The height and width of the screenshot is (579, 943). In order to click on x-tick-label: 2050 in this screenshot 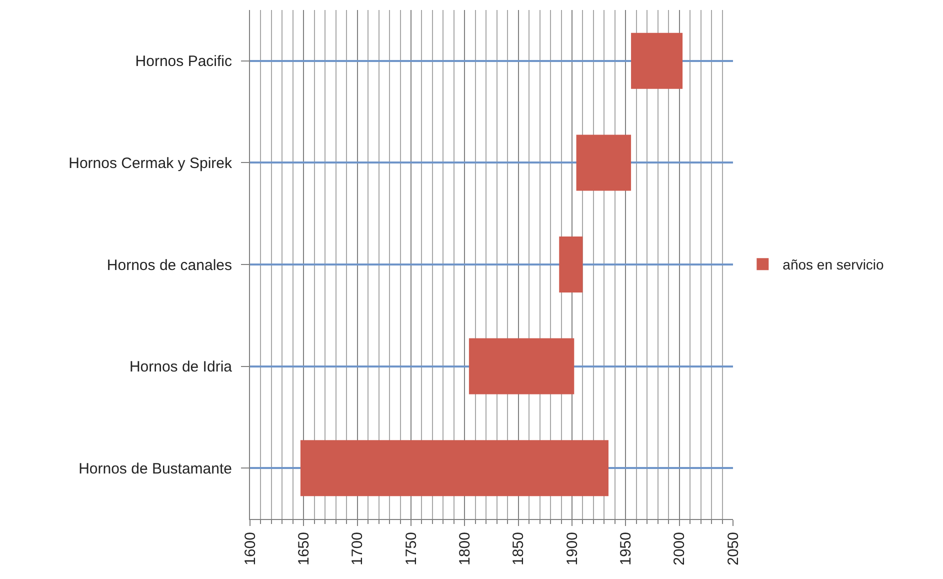, I will do `click(733, 549)`.